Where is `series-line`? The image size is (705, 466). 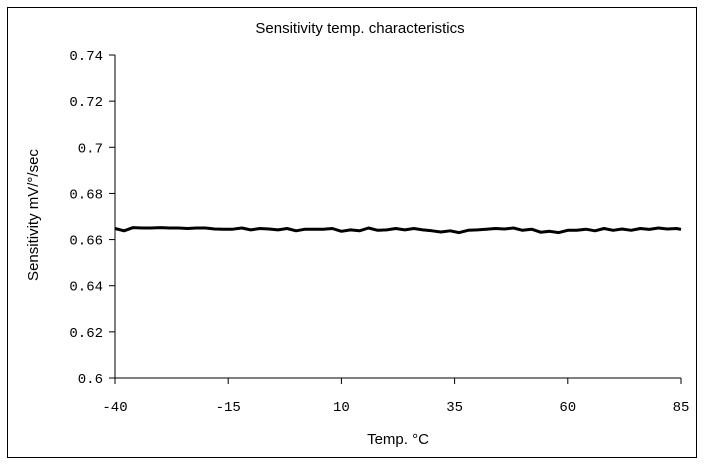
series-line is located at coordinates (398, 230).